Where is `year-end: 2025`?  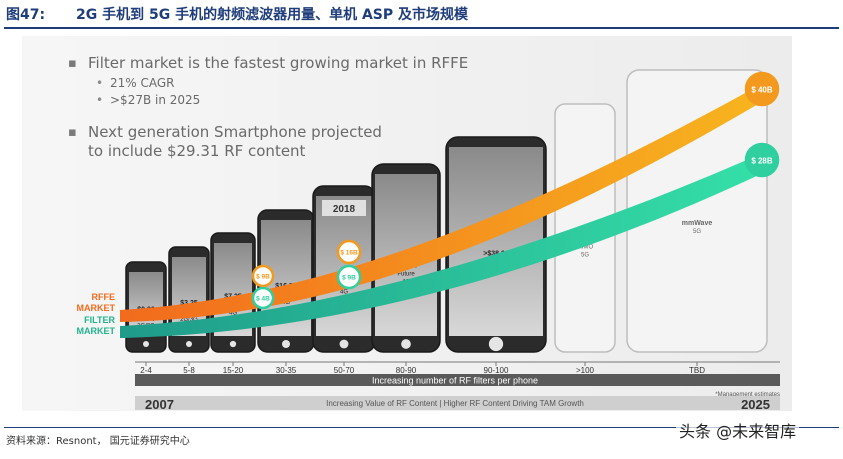
year-end: 2025 is located at coordinates (755, 404).